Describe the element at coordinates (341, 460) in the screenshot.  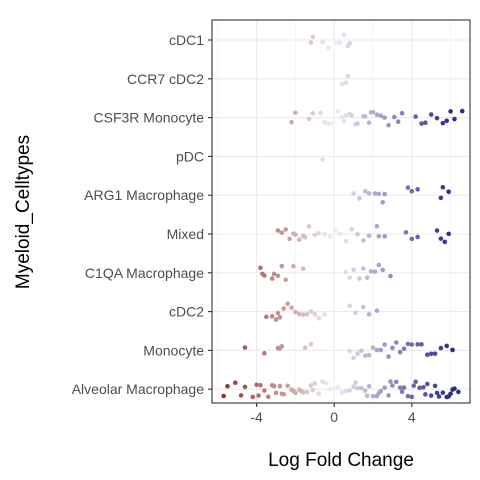
I see `x-axis-title: Log Fold Change` at that location.